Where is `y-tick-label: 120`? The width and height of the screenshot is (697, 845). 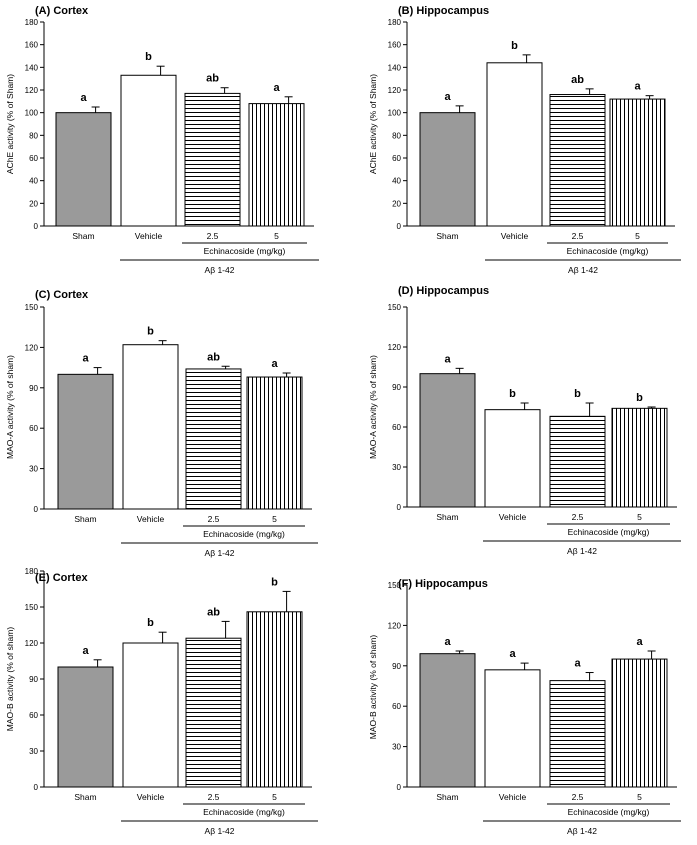 y-tick-label: 120 is located at coordinates (32, 347).